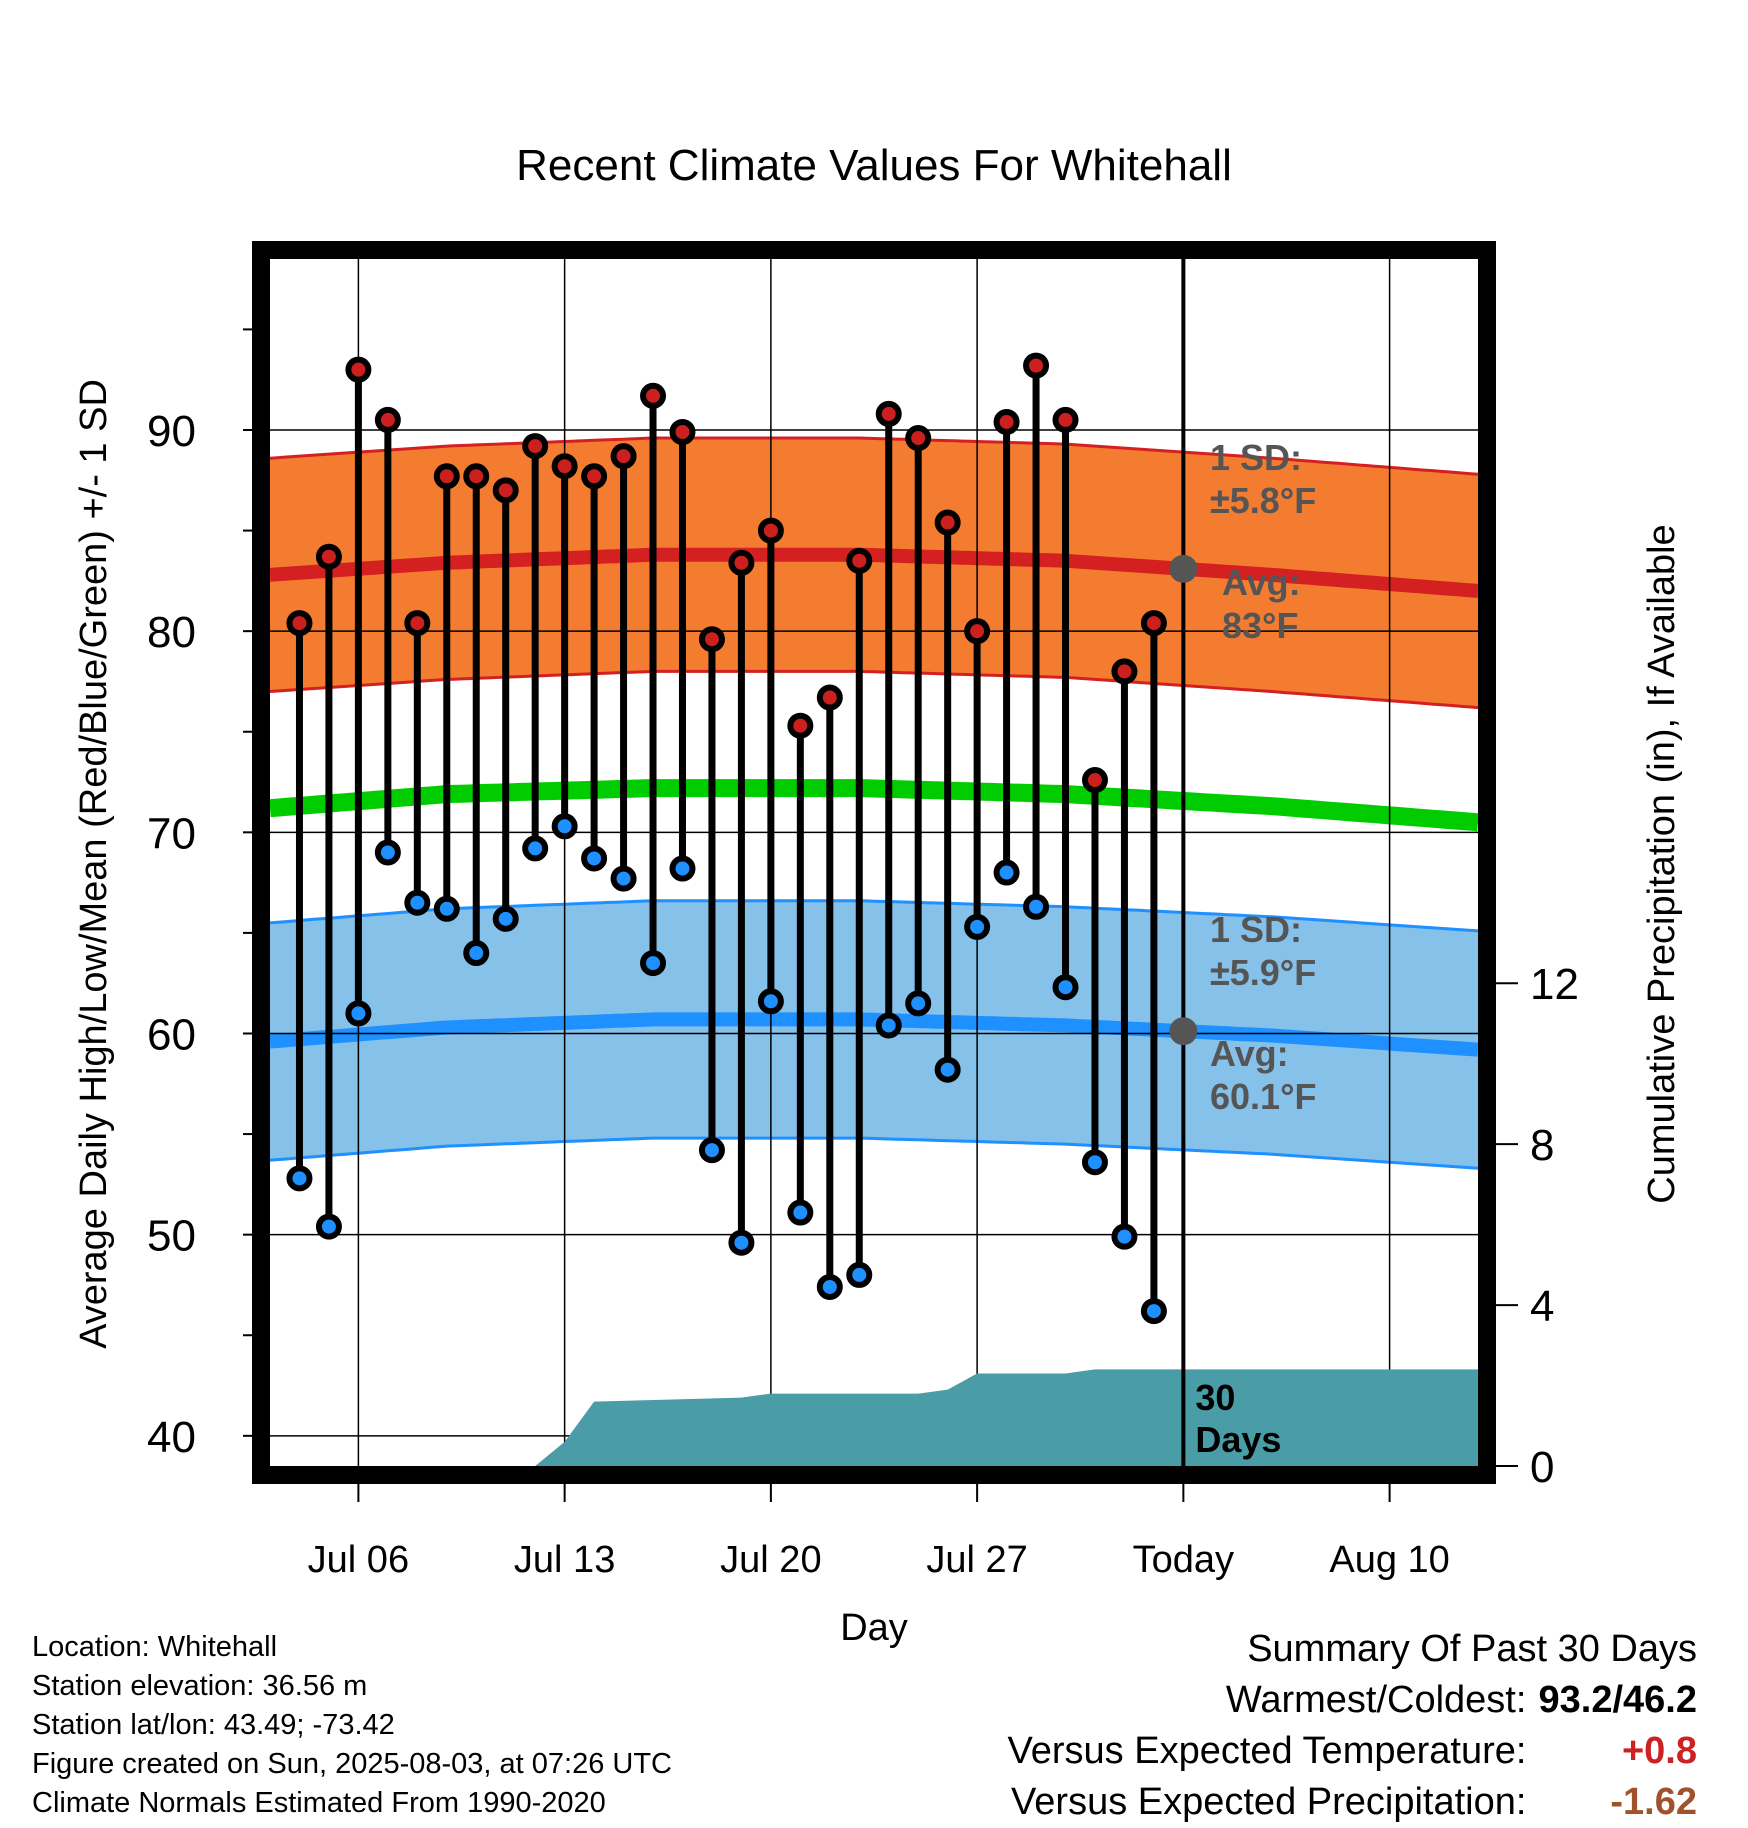 Image resolution: width=1748 pixels, height=1828 pixels. I want to click on location-text: Location: Whitehall, so click(155, 1647).